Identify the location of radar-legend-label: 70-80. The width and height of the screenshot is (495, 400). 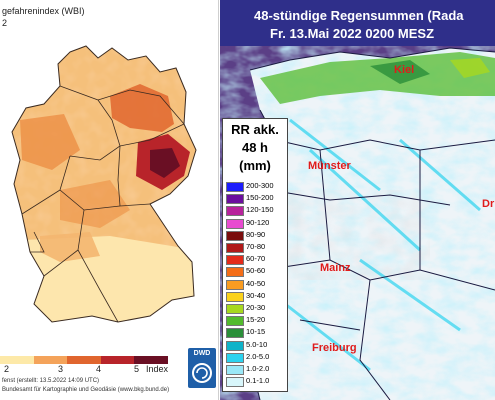
(256, 246).